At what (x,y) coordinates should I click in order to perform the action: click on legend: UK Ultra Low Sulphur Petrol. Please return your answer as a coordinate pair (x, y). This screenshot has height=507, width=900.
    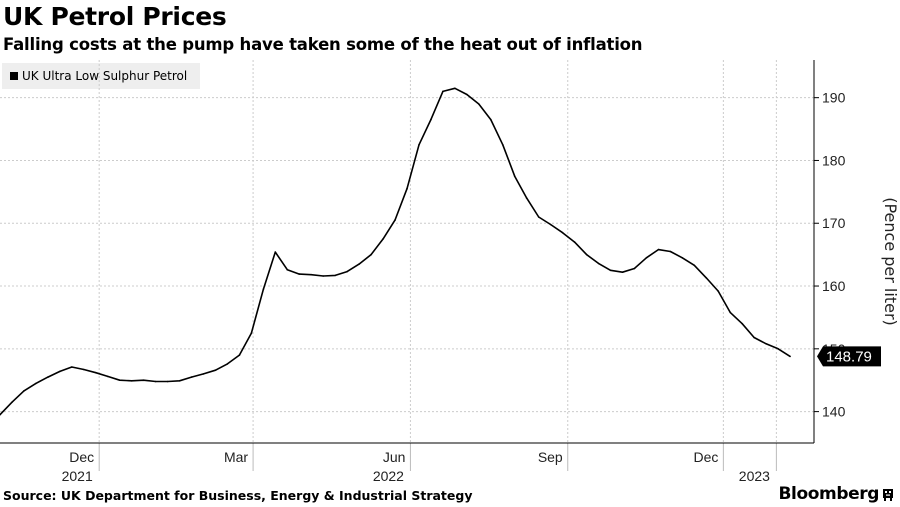
    Looking at the image, I should click on (101, 76).